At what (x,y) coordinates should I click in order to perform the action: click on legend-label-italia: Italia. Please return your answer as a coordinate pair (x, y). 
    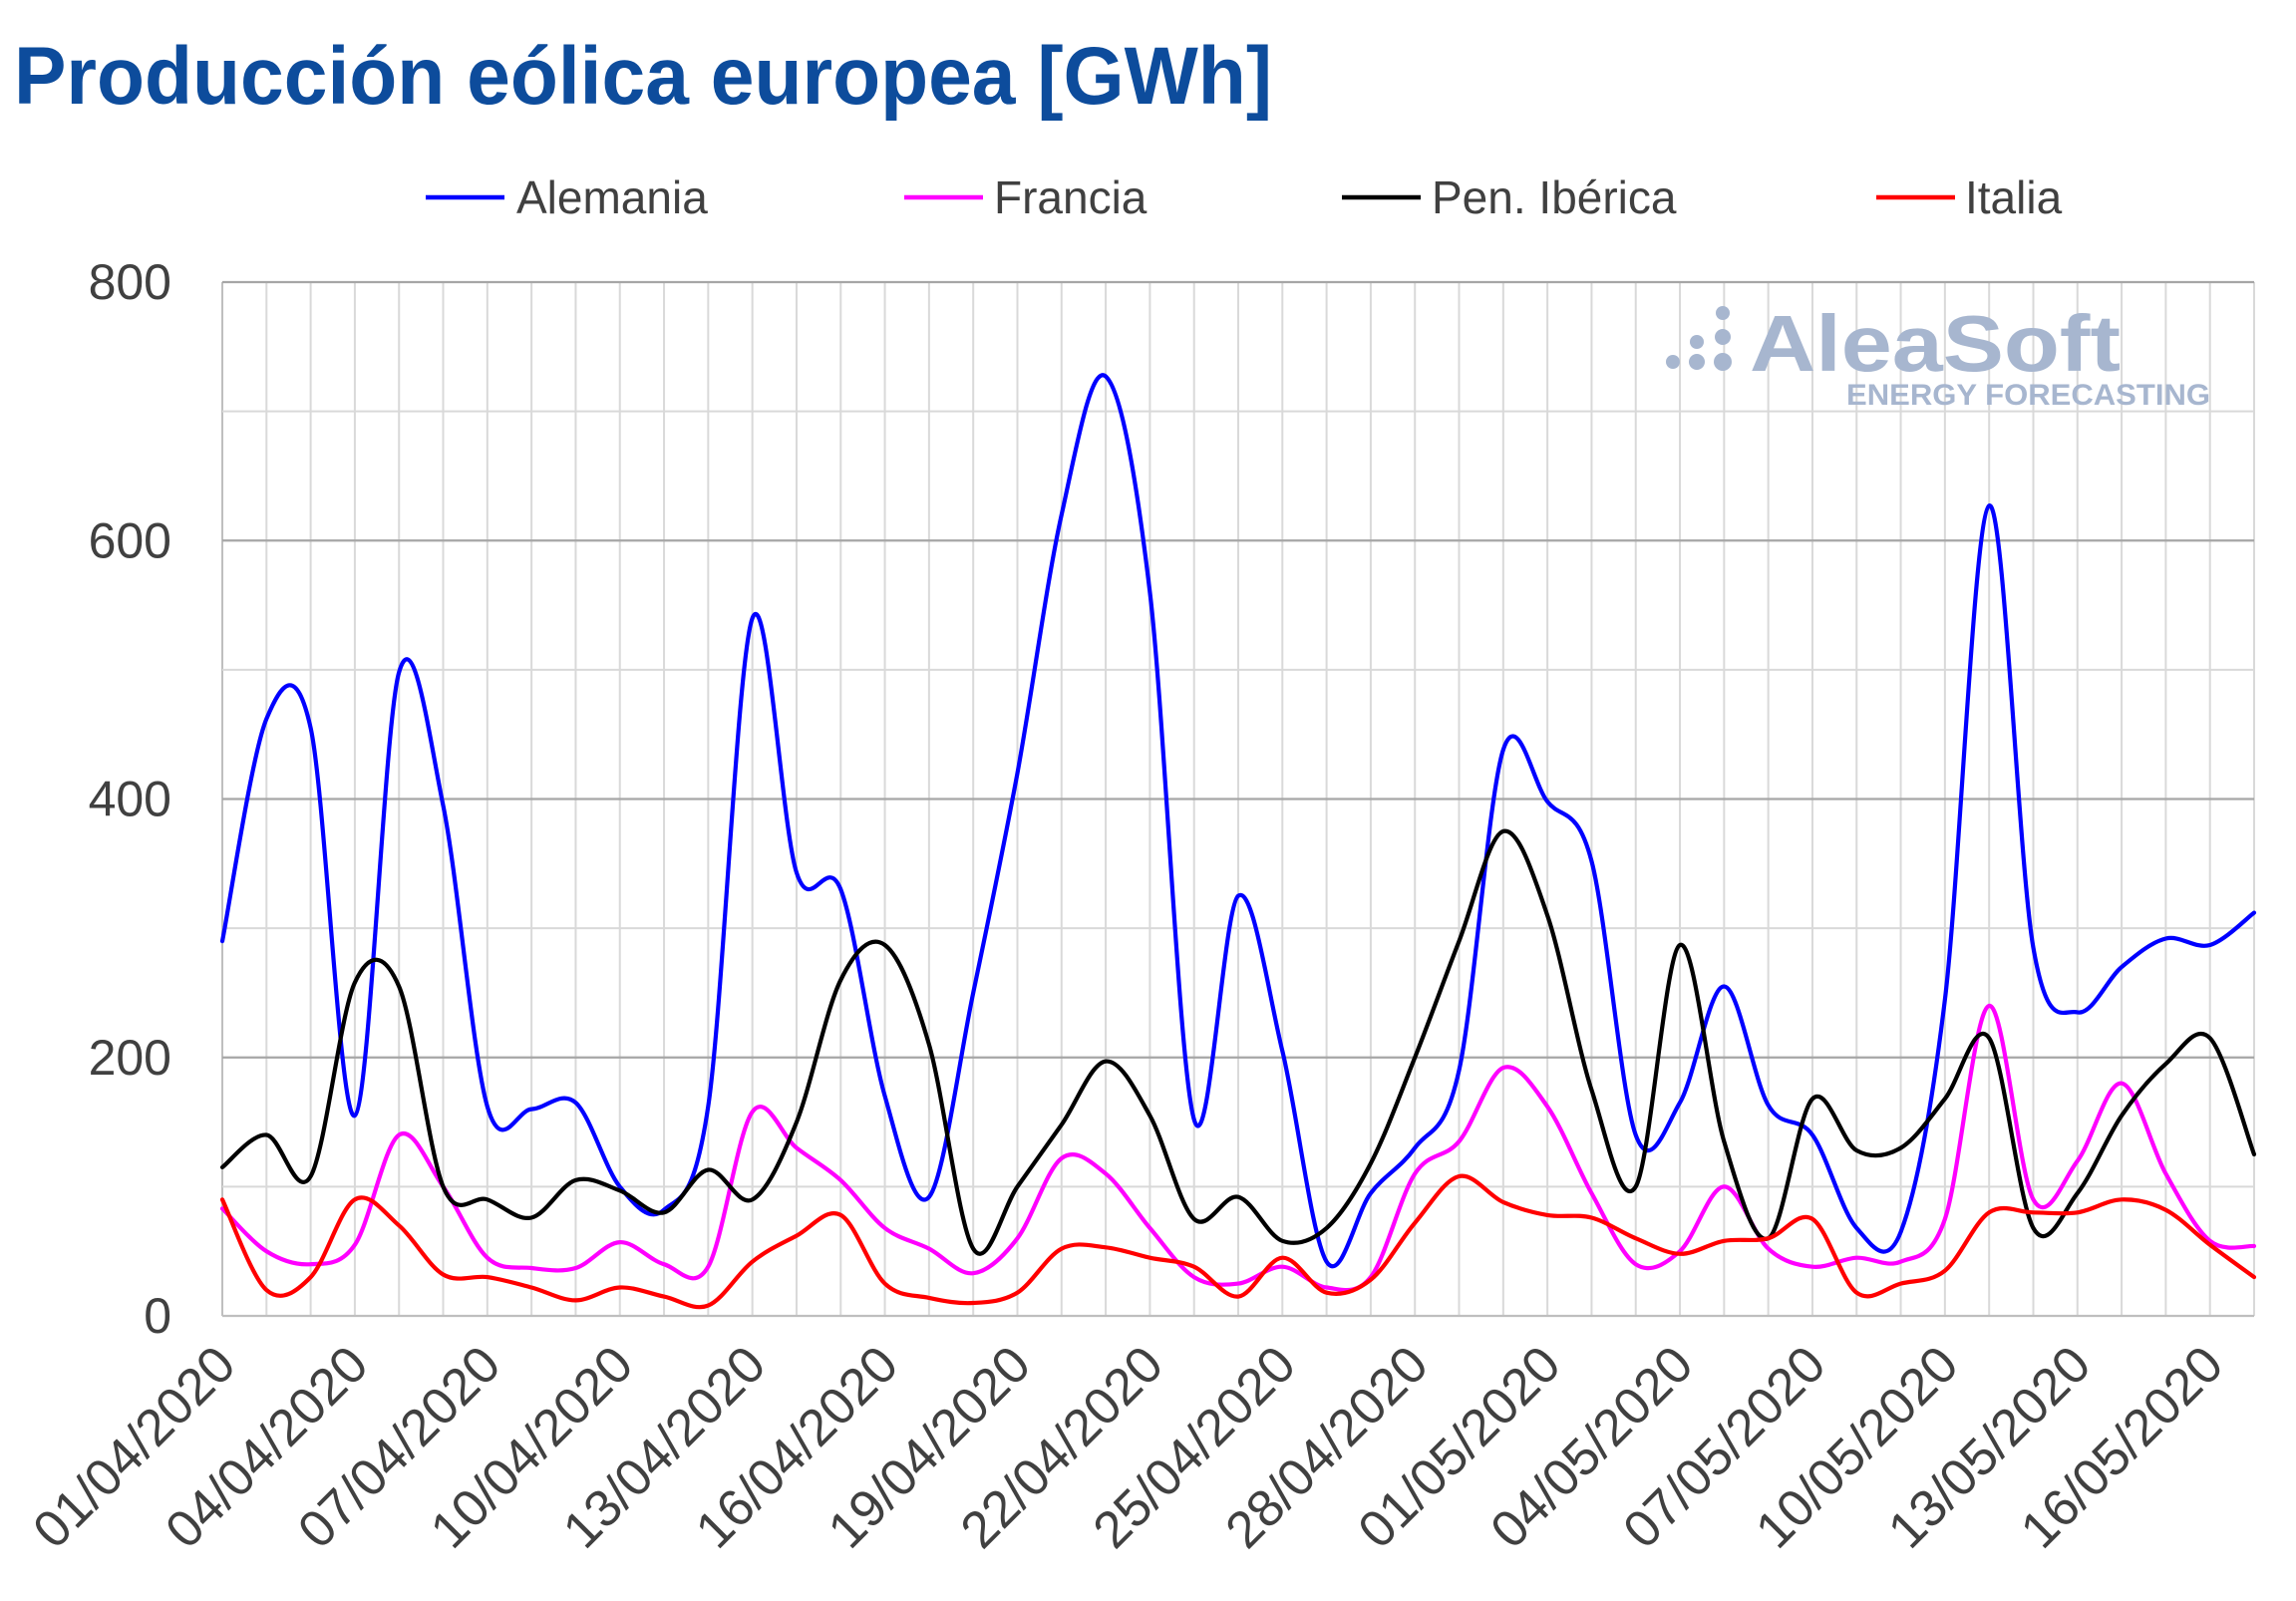
    Looking at the image, I should click on (2014, 197).